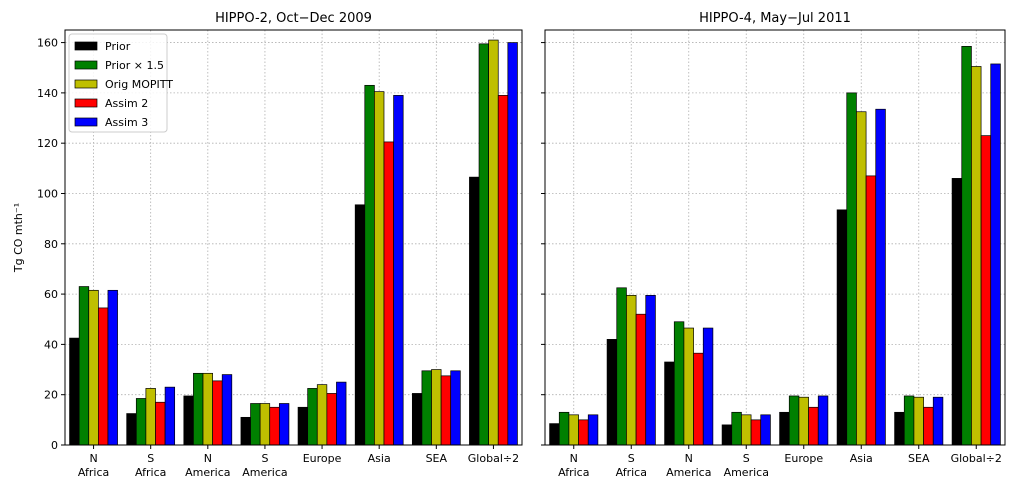  Describe the element at coordinates (379, 458) in the screenshot. I see `x-tick-label: Asia` at that location.